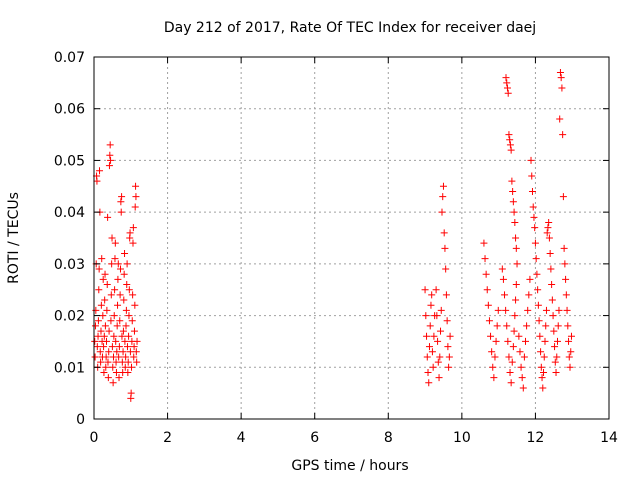 The image size is (640, 480). I want to click on y-tick-label: 0, so click(80, 420).